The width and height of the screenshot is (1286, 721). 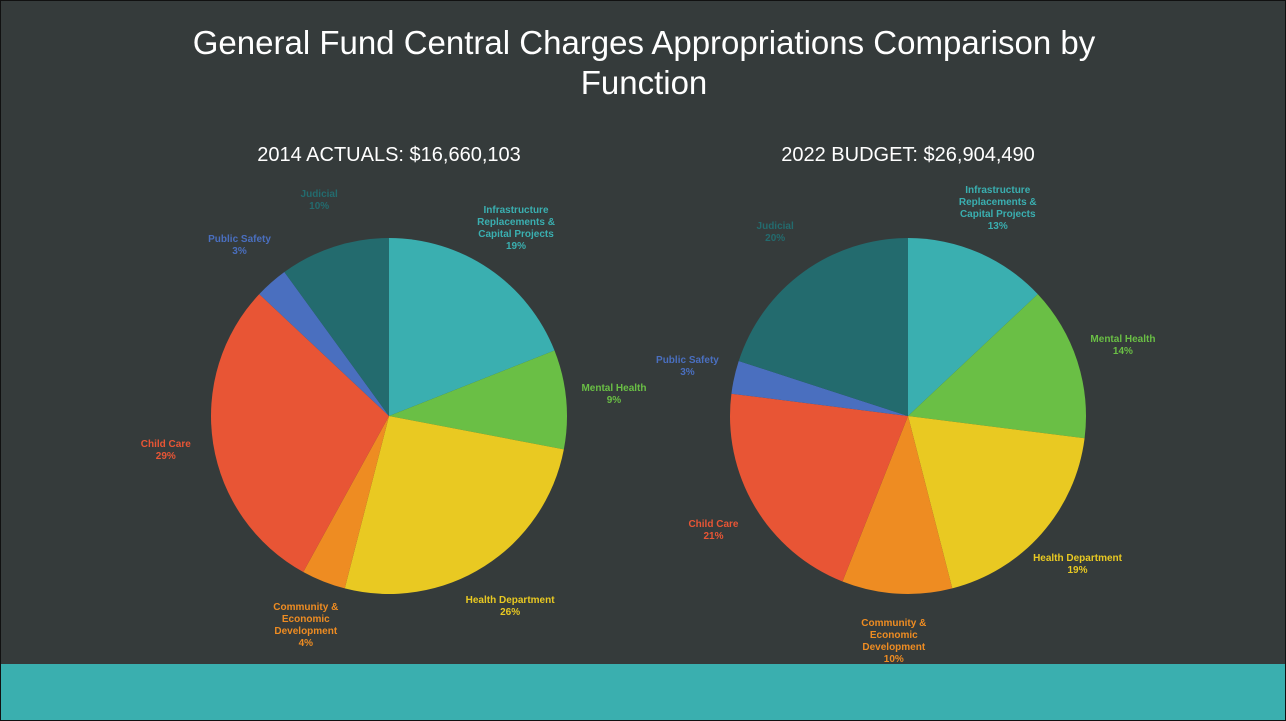 I want to click on value-label: 26%, so click(x=510, y=612).